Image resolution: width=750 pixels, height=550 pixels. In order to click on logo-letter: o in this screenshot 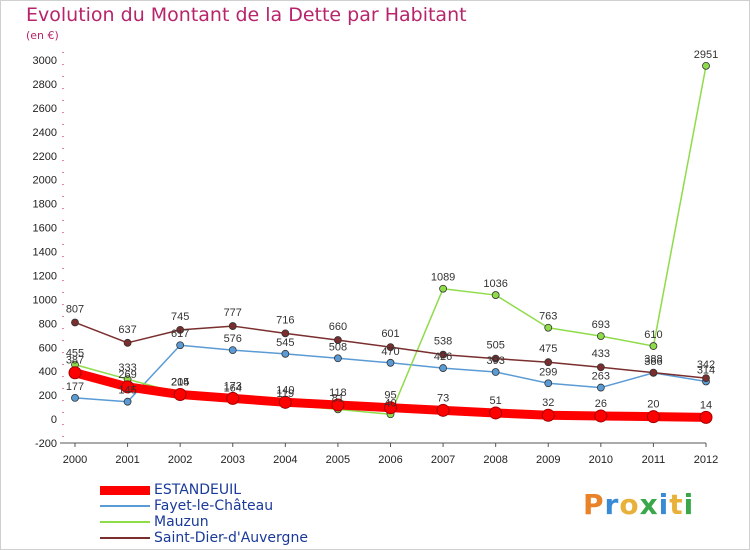, I will do `click(629, 504)`.